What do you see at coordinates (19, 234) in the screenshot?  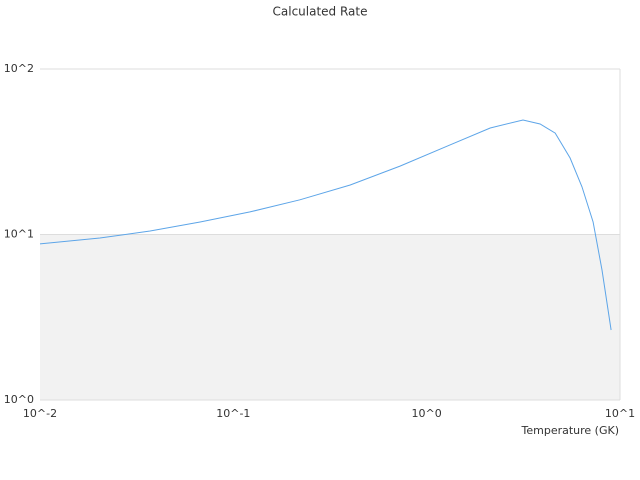 I see `y-tick-label: 10^1` at bounding box center [19, 234].